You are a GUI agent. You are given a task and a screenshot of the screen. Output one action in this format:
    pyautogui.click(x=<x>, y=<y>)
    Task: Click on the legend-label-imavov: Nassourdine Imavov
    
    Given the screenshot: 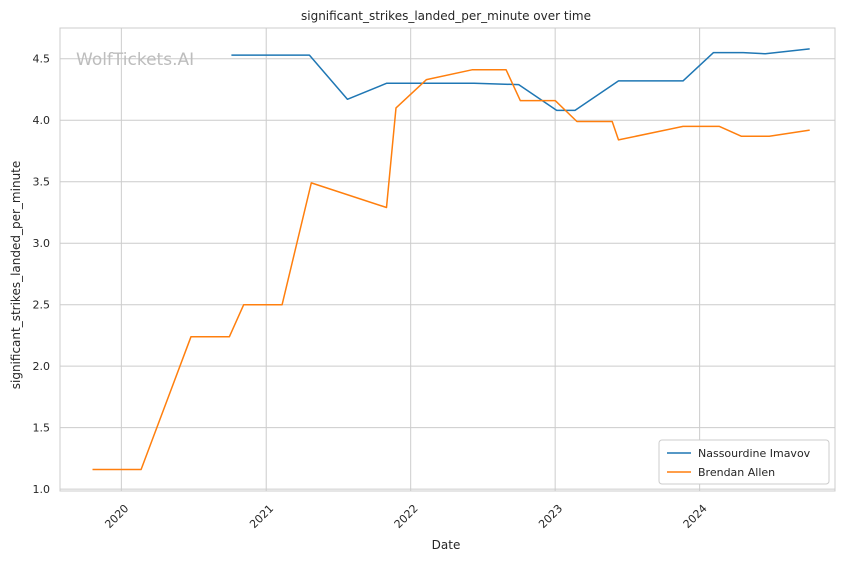 What is the action you would take?
    pyautogui.click(x=754, y=453)
    